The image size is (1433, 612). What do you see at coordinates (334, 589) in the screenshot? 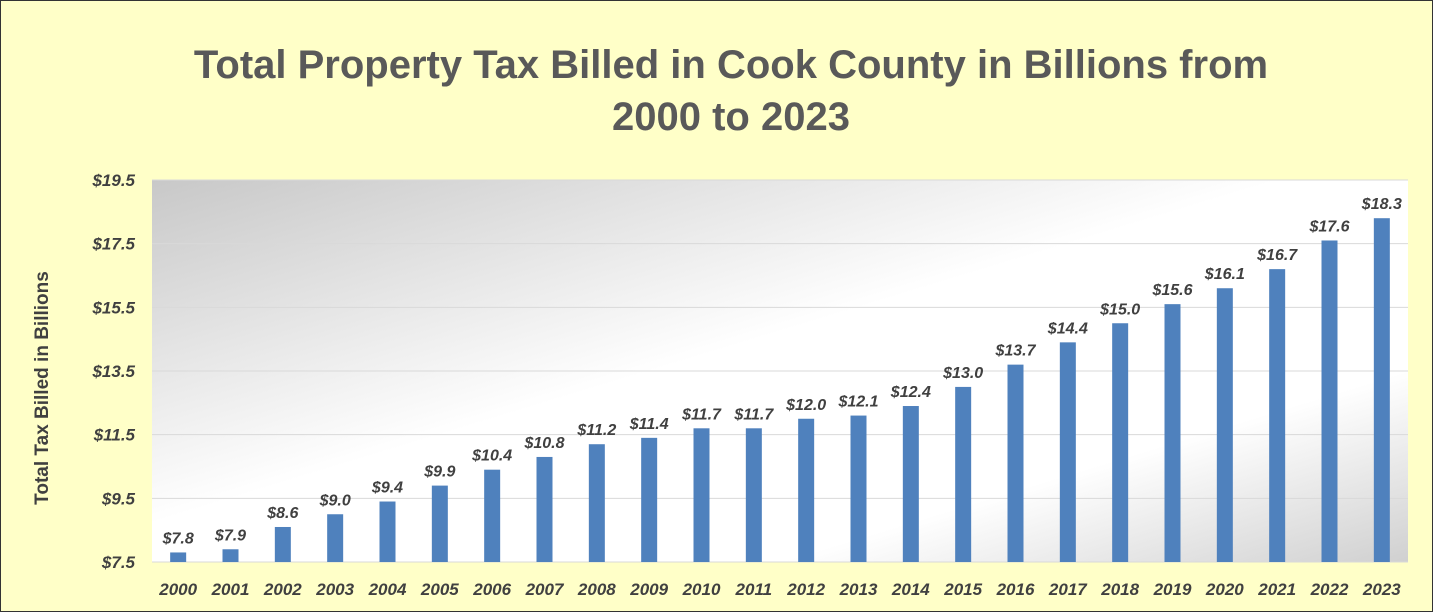
I see `x-tick-label: 2003` at bounding box center [334, 589].